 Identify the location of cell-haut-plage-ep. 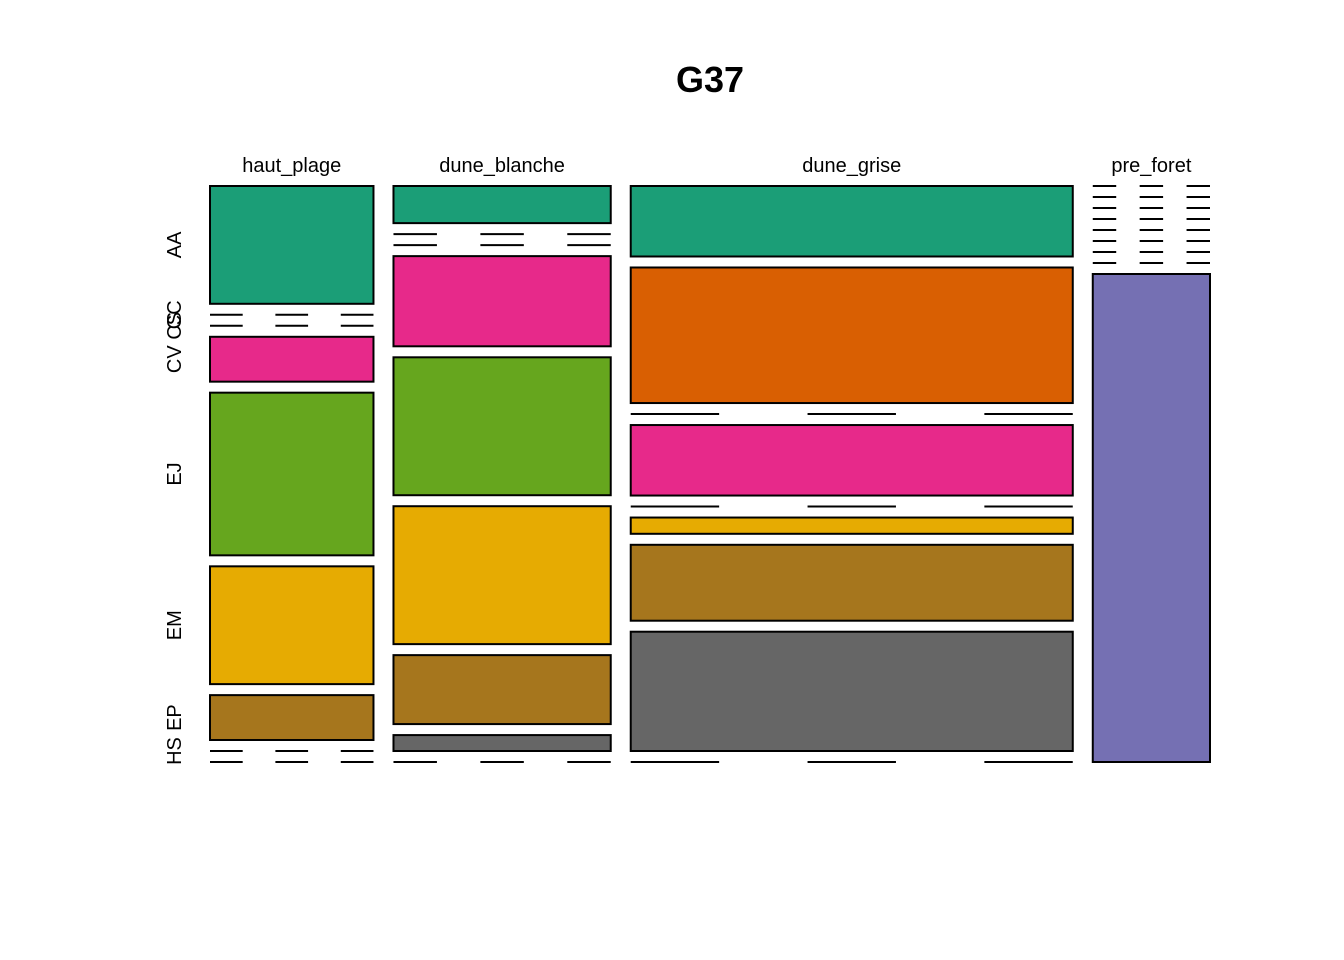
(292, 718).